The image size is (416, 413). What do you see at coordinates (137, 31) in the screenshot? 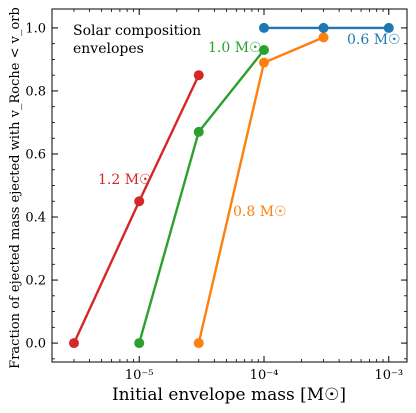
I see `annotation-line-1: Solar composition` at bounding box center [137, 31].